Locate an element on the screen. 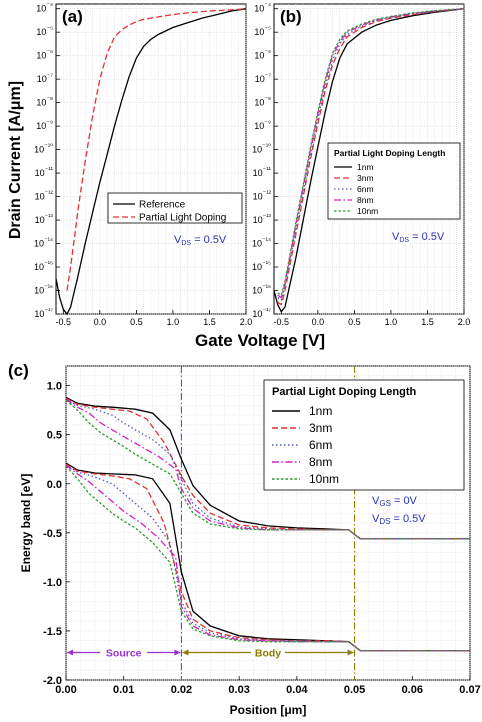 Image resolution: width=482 pixels, height=722 pixels. panel-c-legend-label: 1nm is located at coordinates (320, 411).